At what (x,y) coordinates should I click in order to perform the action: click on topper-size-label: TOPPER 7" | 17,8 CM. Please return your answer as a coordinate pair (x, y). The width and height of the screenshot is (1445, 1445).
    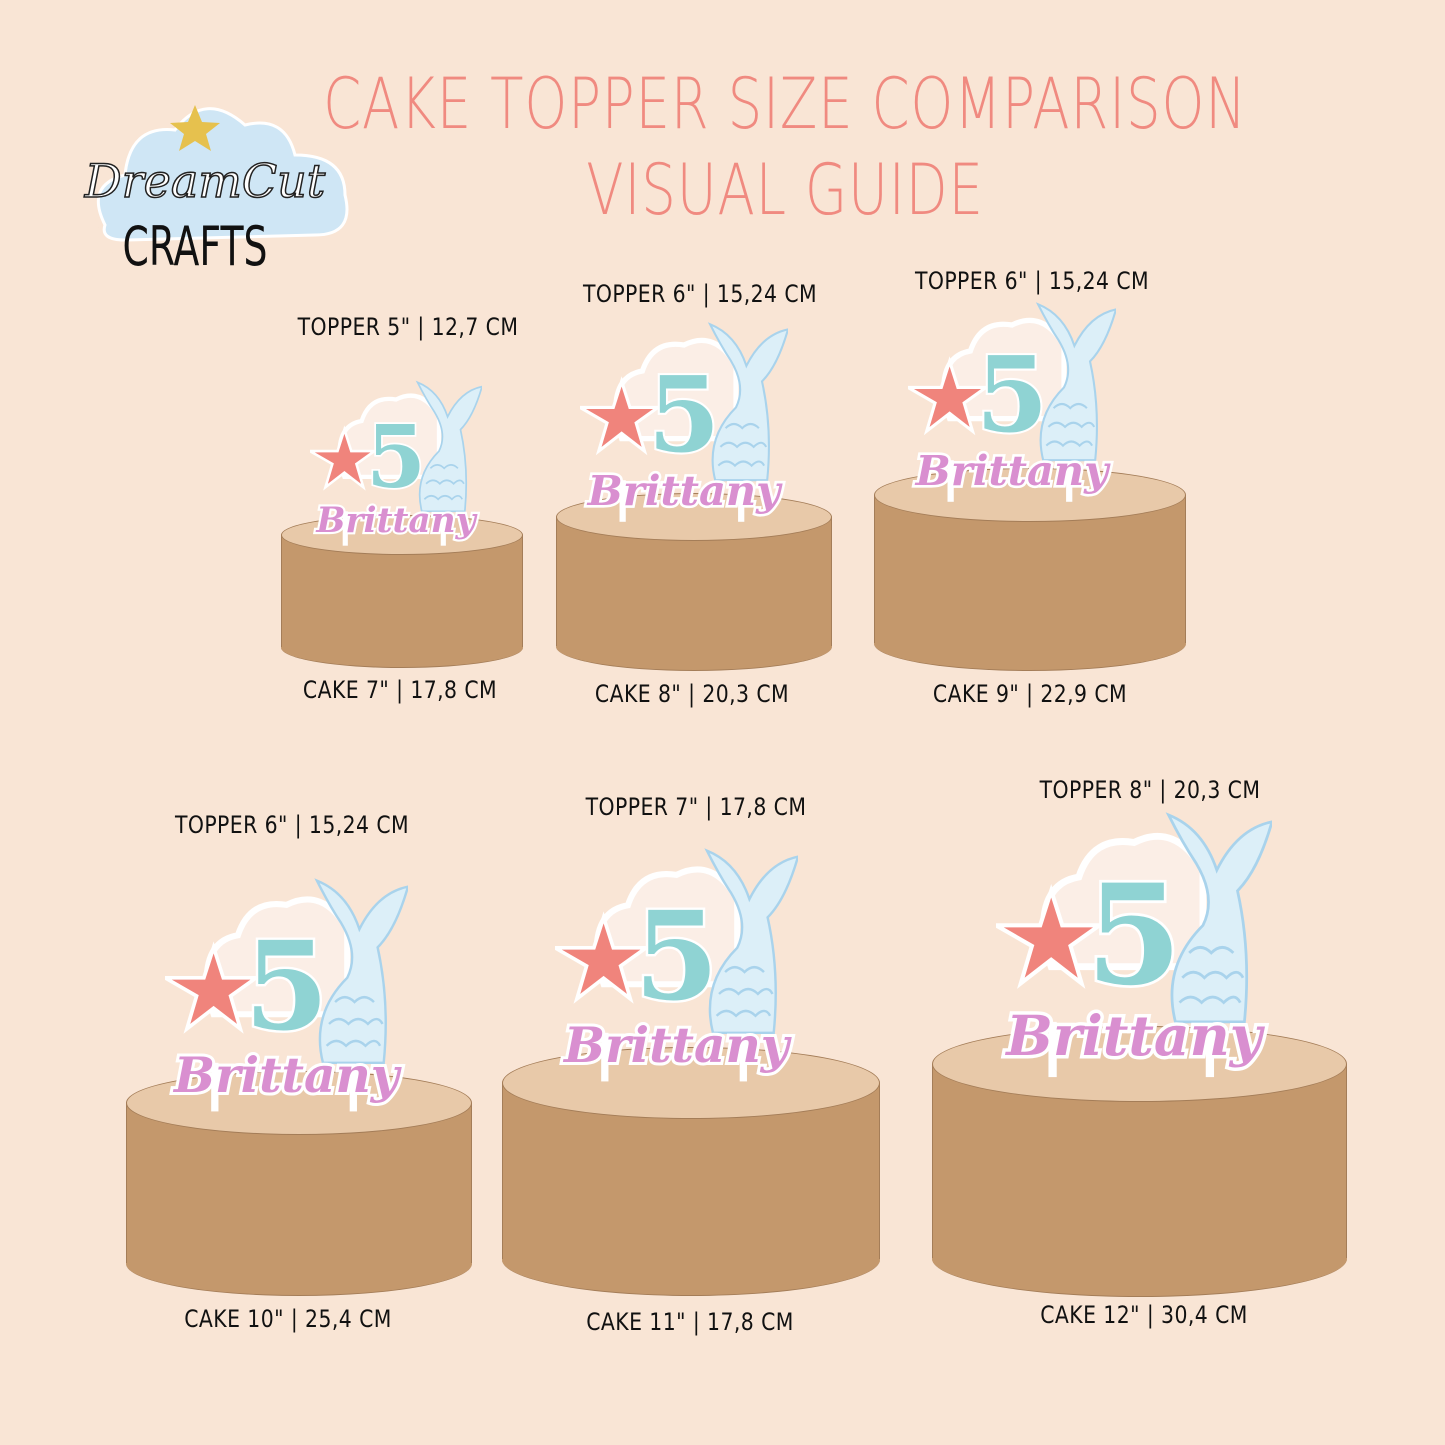
    Looking at the image, I should click on (696, 807).